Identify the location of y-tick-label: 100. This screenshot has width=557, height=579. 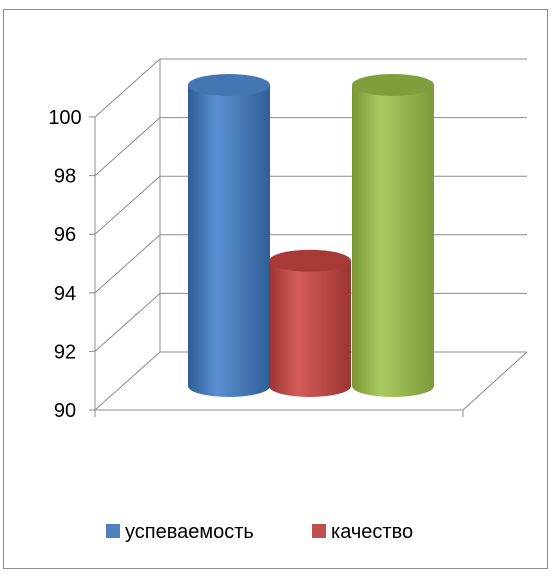
(64, 118).